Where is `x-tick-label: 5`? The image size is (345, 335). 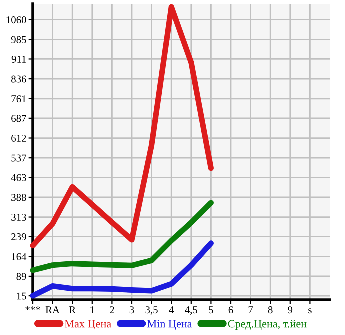
x-tick-label: 5 is located at coordinates (211, 310).